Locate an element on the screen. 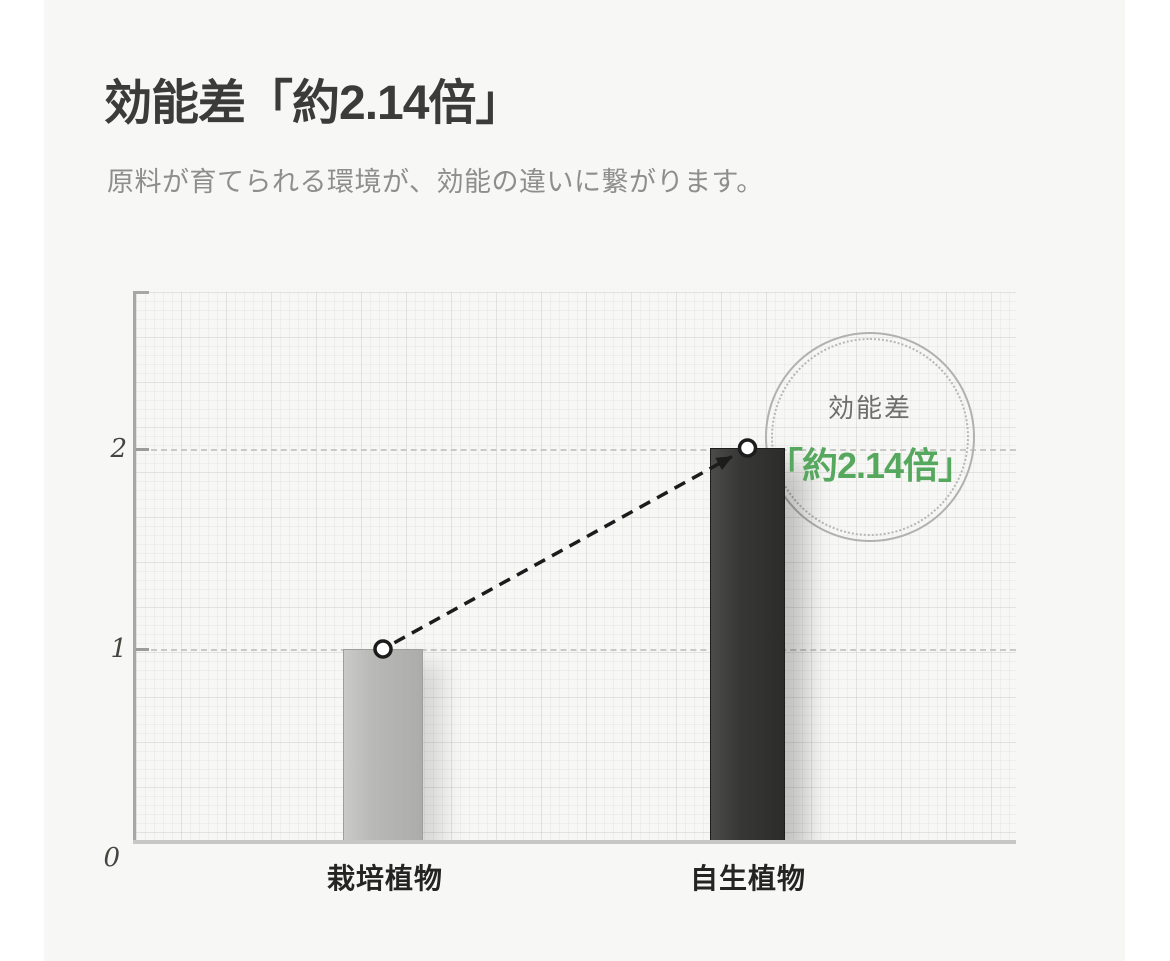 The height and width of the screenshot is (961, 1170). y-axis-top-cap is located at coordinates (142, 292).